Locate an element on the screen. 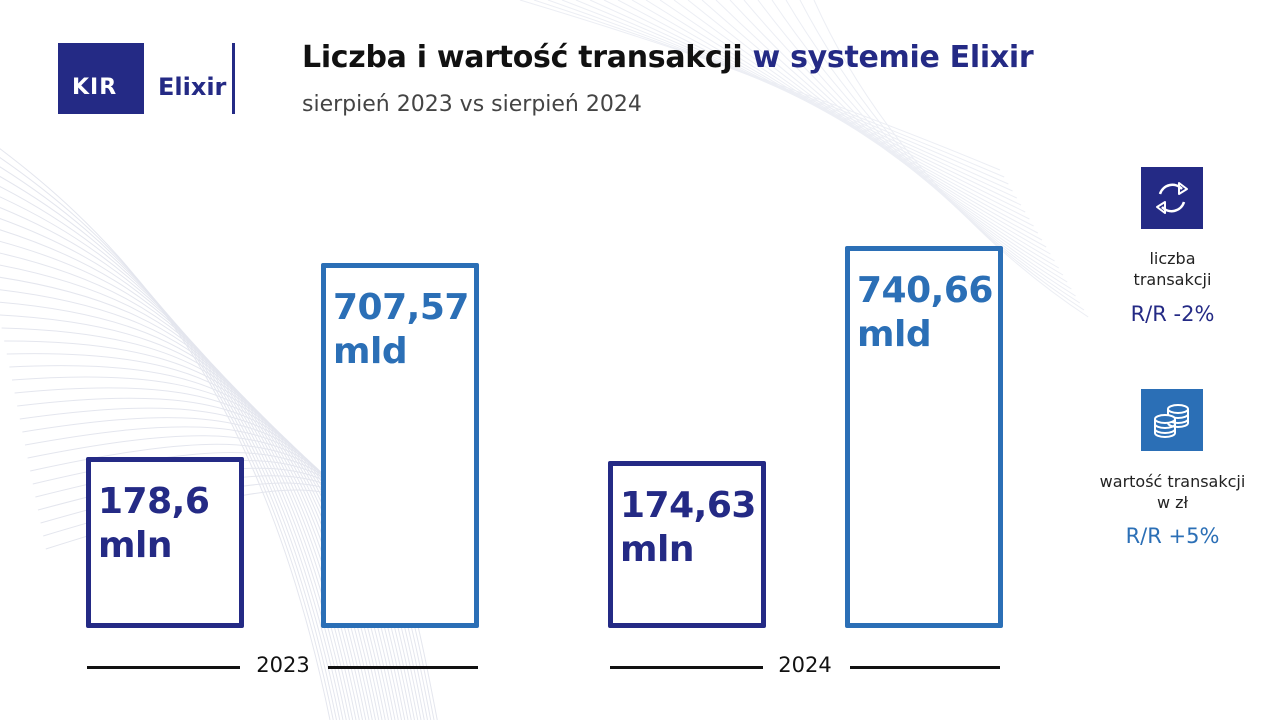 The width and height of the screenshot is (1280, 720). legend-value-line1: wartość transakcji is located at coordinates (1172, 481).